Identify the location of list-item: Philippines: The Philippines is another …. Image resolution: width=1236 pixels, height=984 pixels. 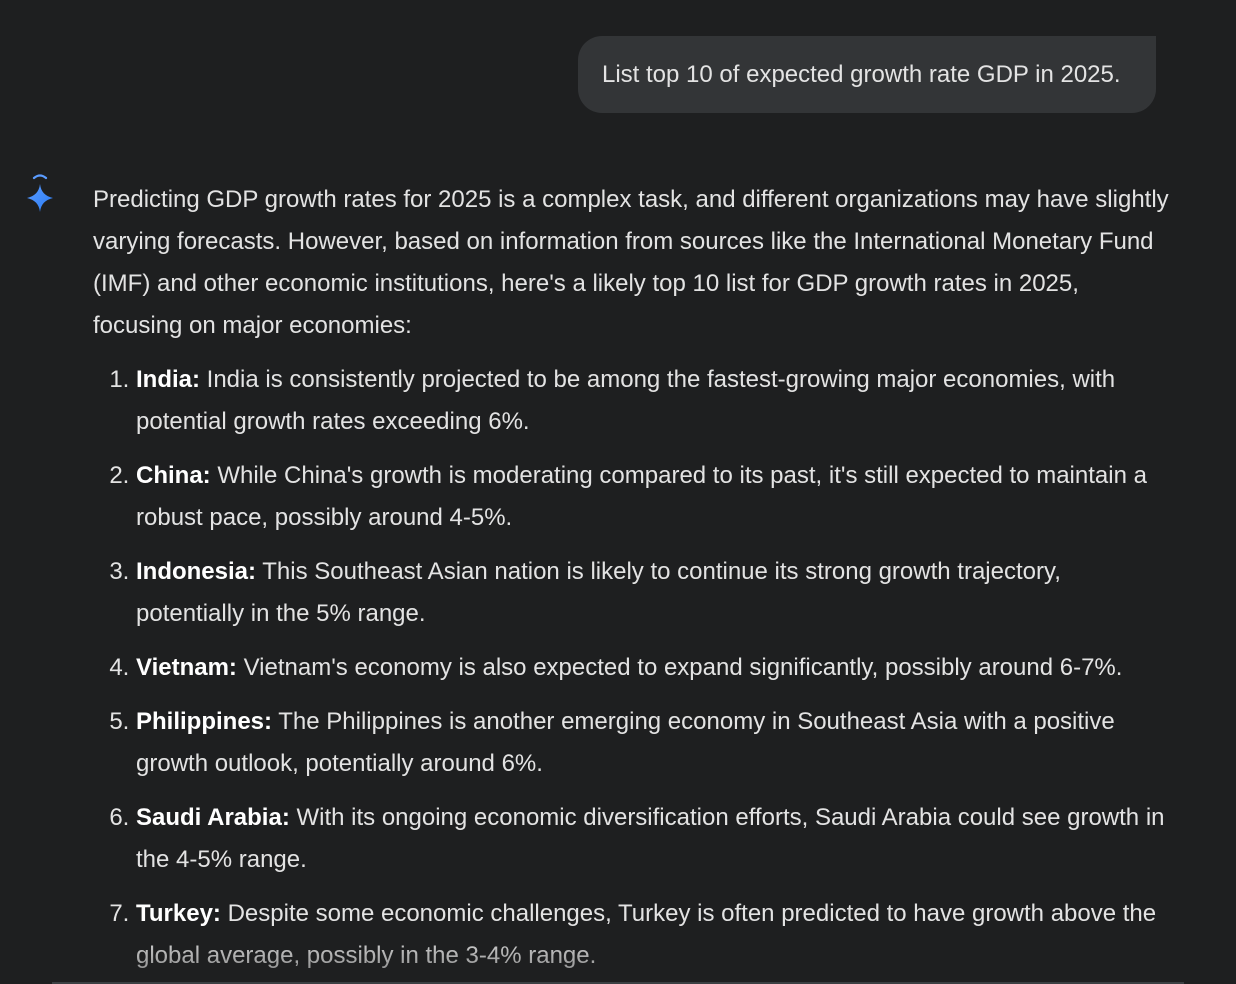
(654, 743).